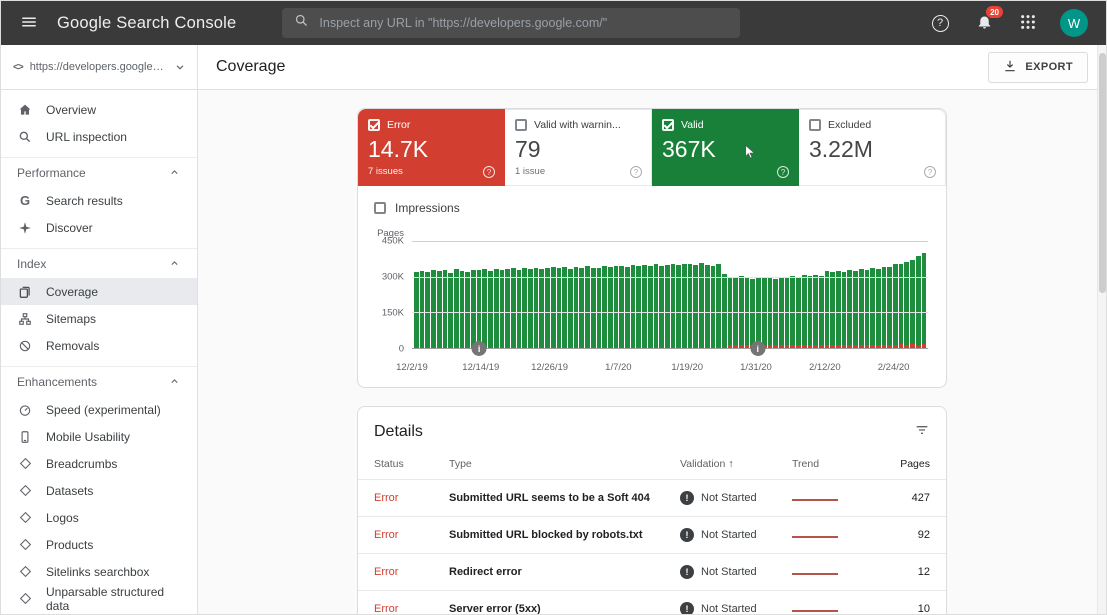 This screenshot has width=1107, height=615. What do you see at coordinates (88, 436) in the screenshot?
I see `sidebar-item-label: Mobile Usability` at bounding box center [88, 436].